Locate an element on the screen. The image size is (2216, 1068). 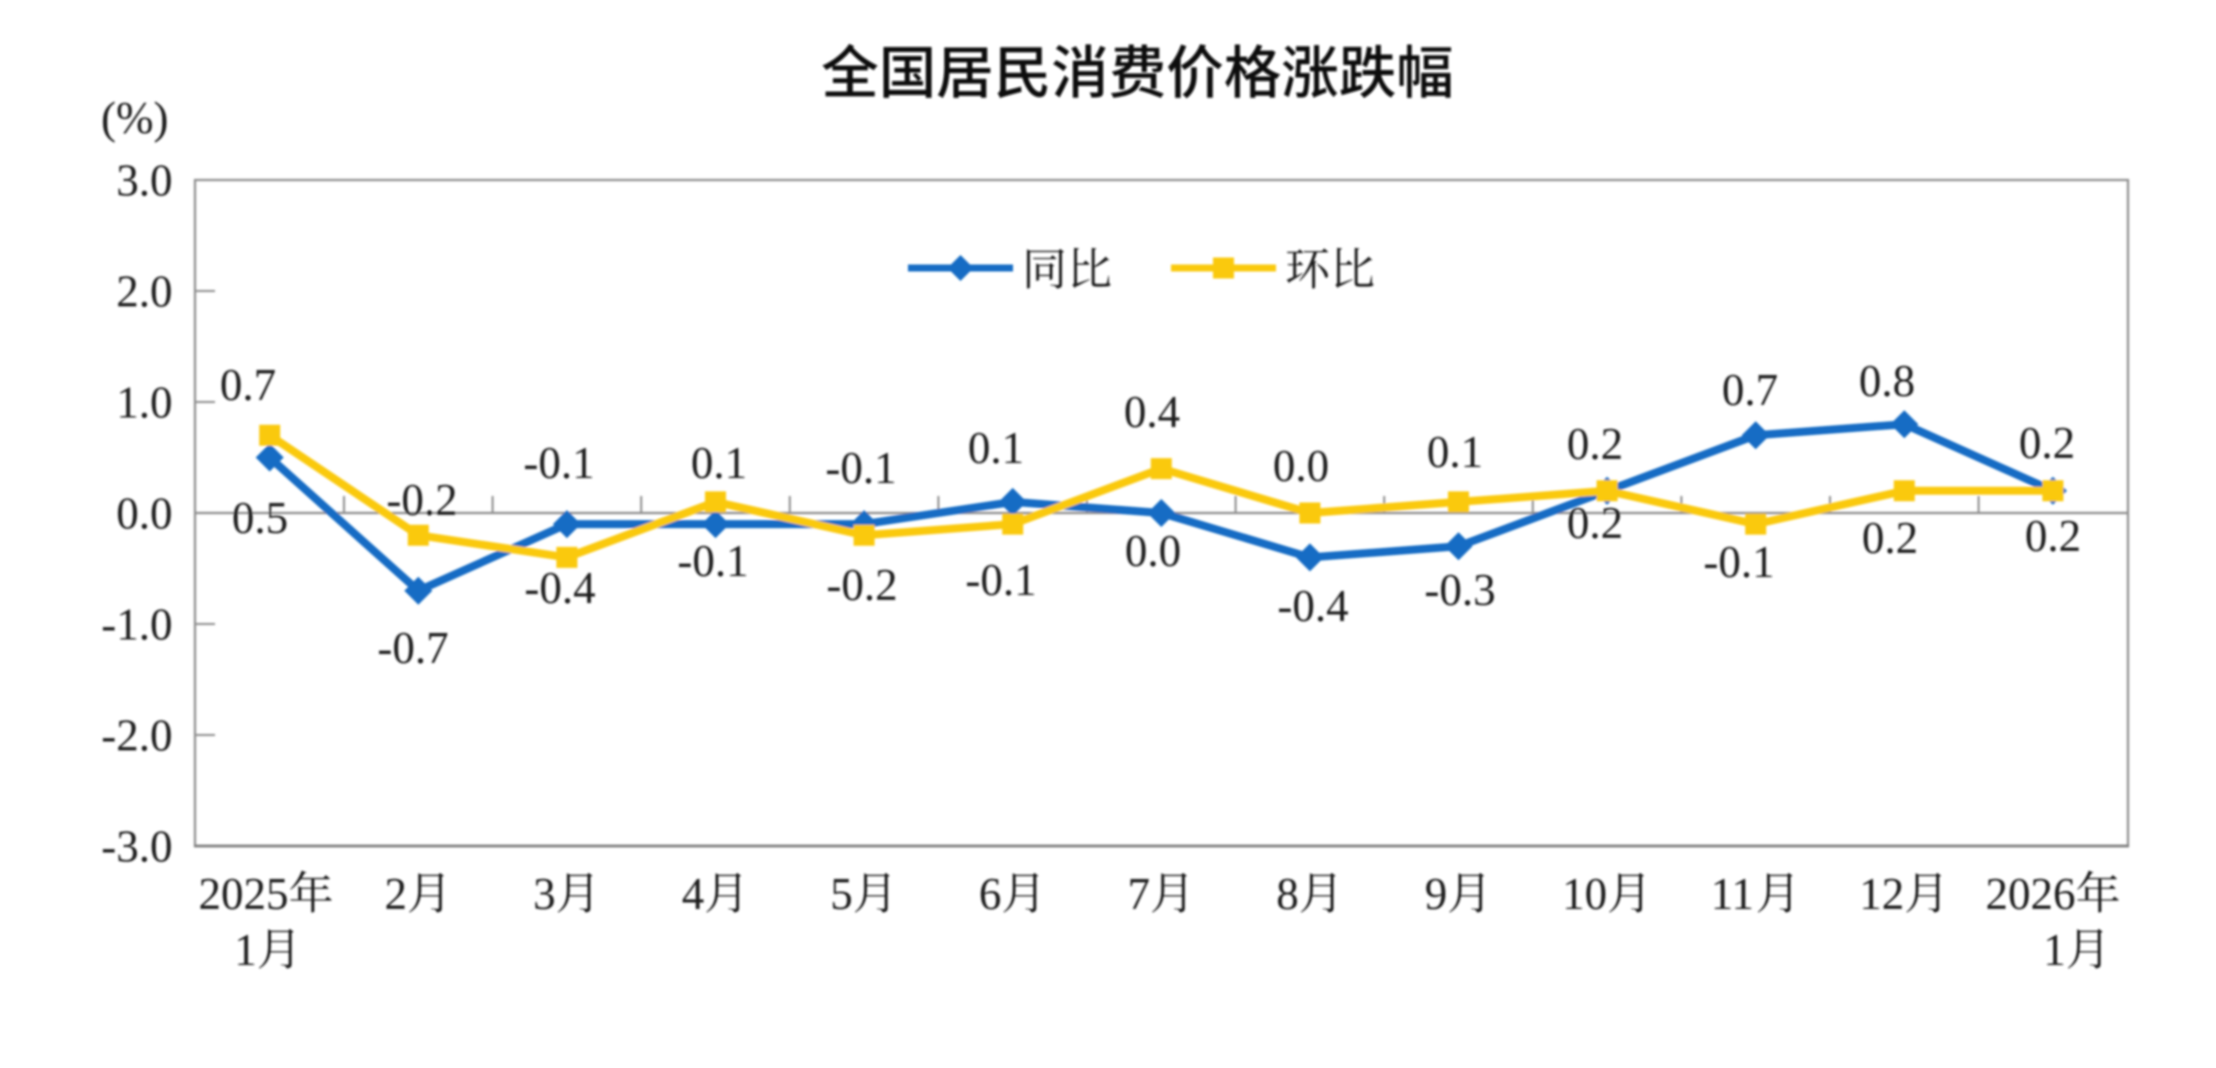
svg-text: -2.0 is located at coordinates (136, 736).